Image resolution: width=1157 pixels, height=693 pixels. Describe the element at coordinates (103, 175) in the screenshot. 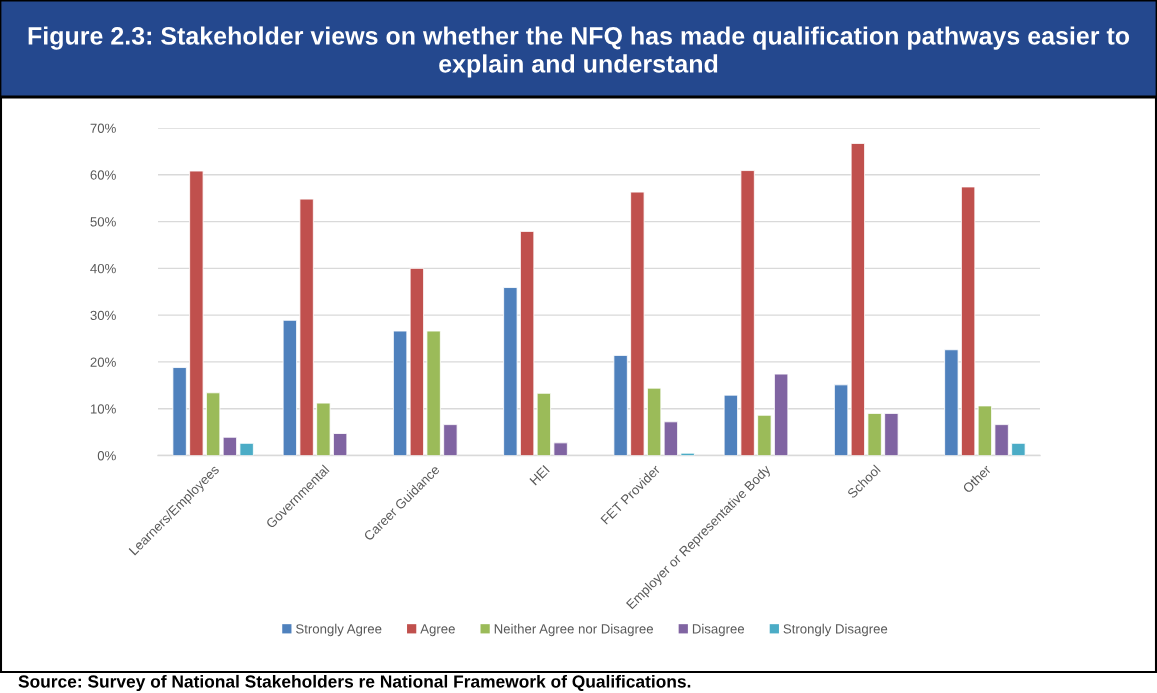

I see `y-tick-label: 60%` at that location.